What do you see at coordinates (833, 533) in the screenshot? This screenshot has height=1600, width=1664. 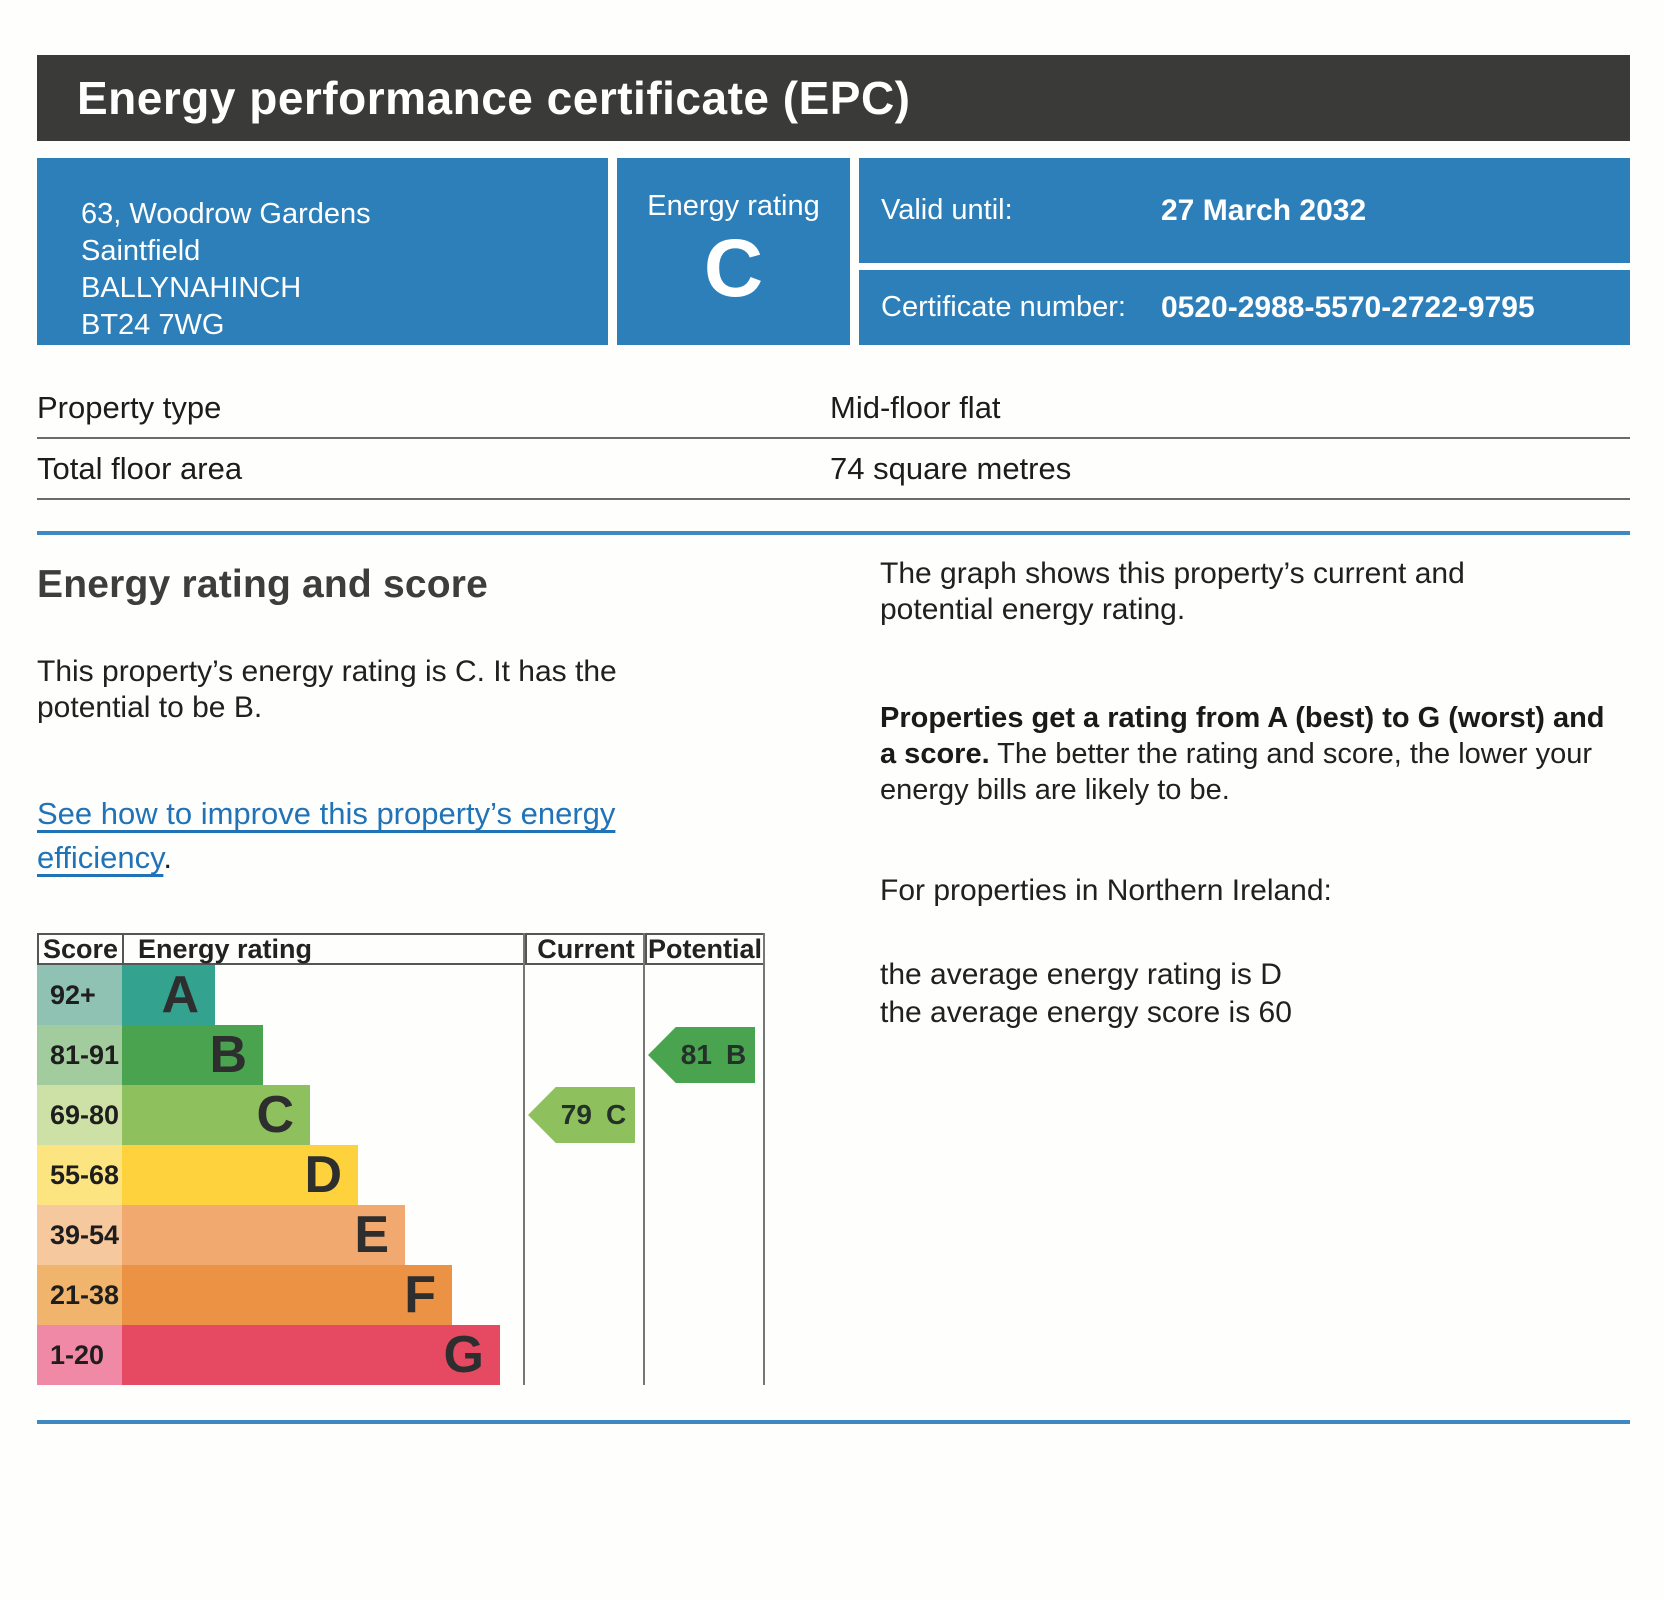 I see `section-divider-top` at bounding box center [833, 533].